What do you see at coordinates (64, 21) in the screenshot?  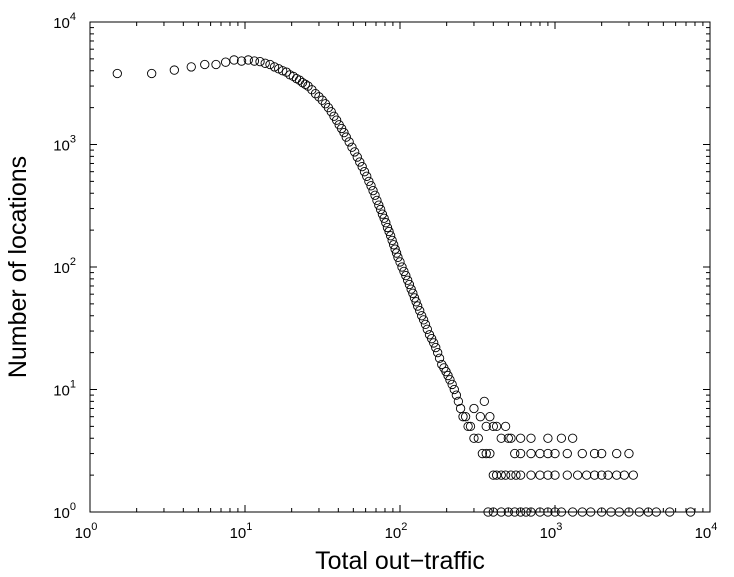 I see `y-tick-label: 10⁴` at bounding box center [64, 21].